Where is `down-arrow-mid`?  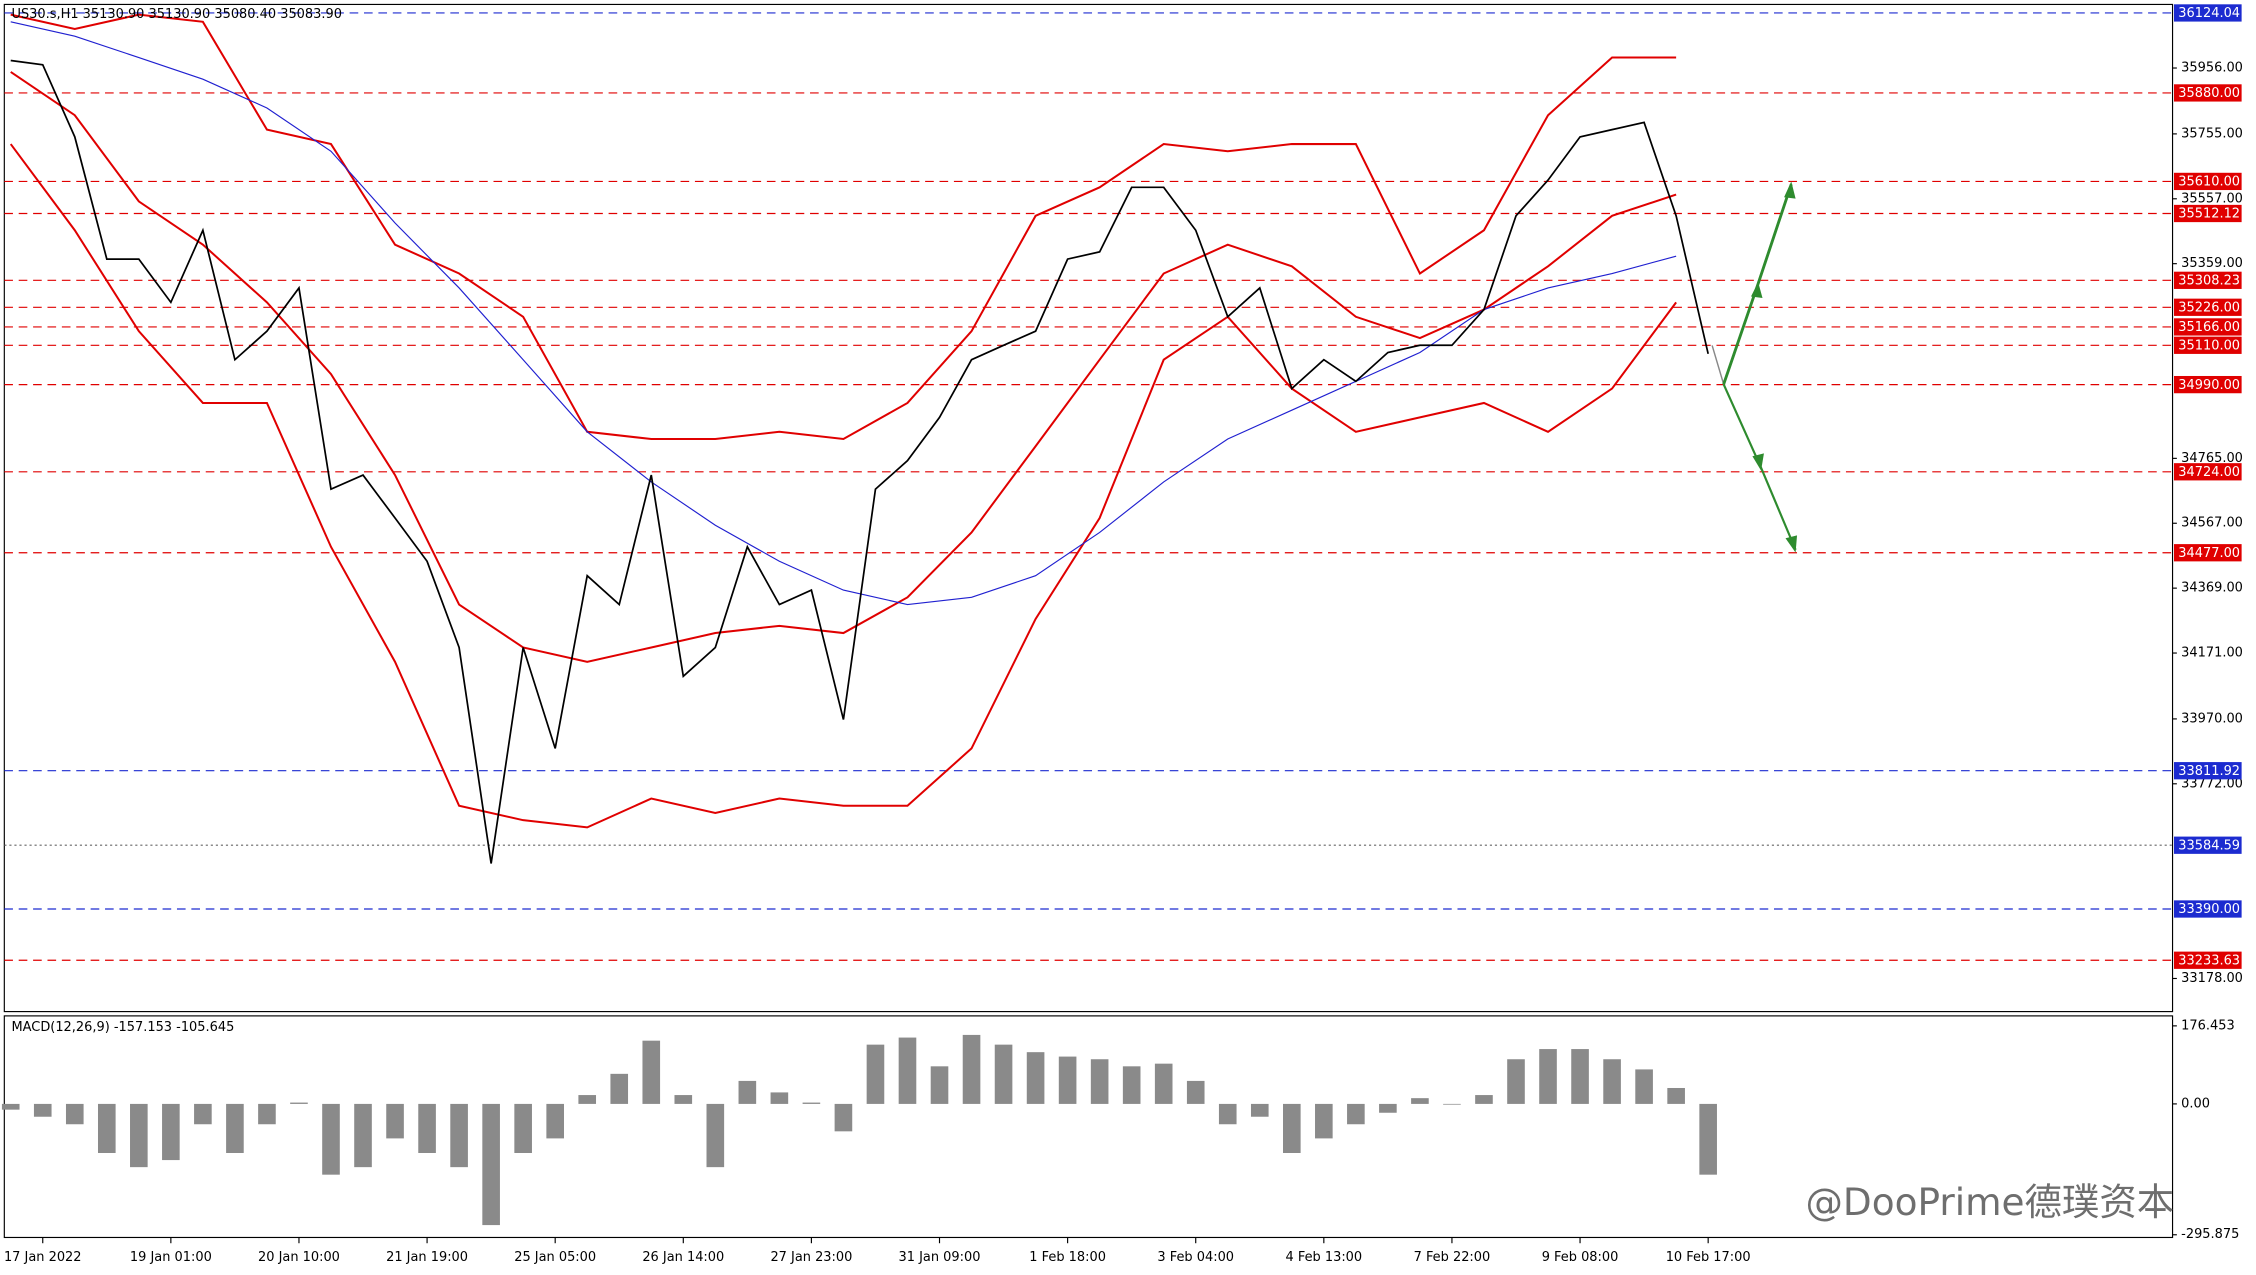
down-arrow-mid is located at coordinates (1758, 462).